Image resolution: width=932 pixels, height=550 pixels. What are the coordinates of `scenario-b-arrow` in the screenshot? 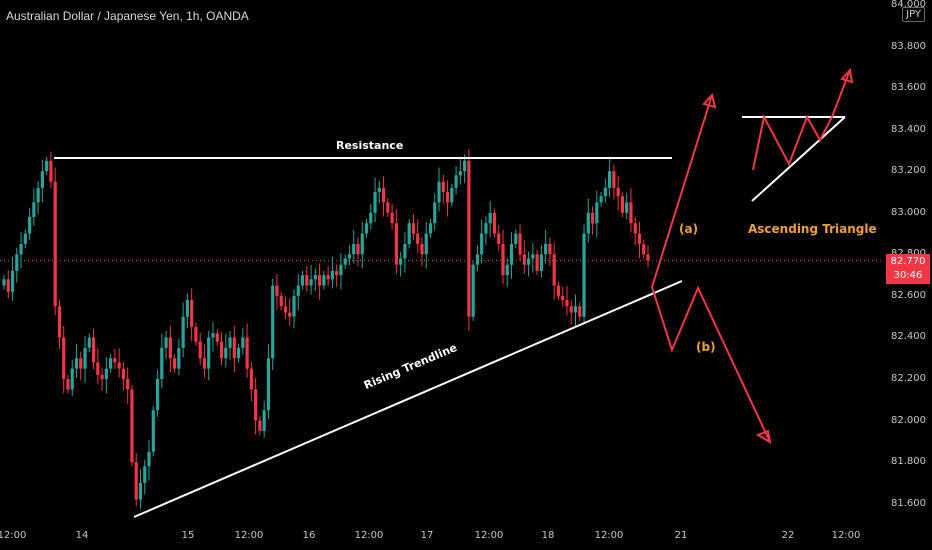 It's located at (711, 364).